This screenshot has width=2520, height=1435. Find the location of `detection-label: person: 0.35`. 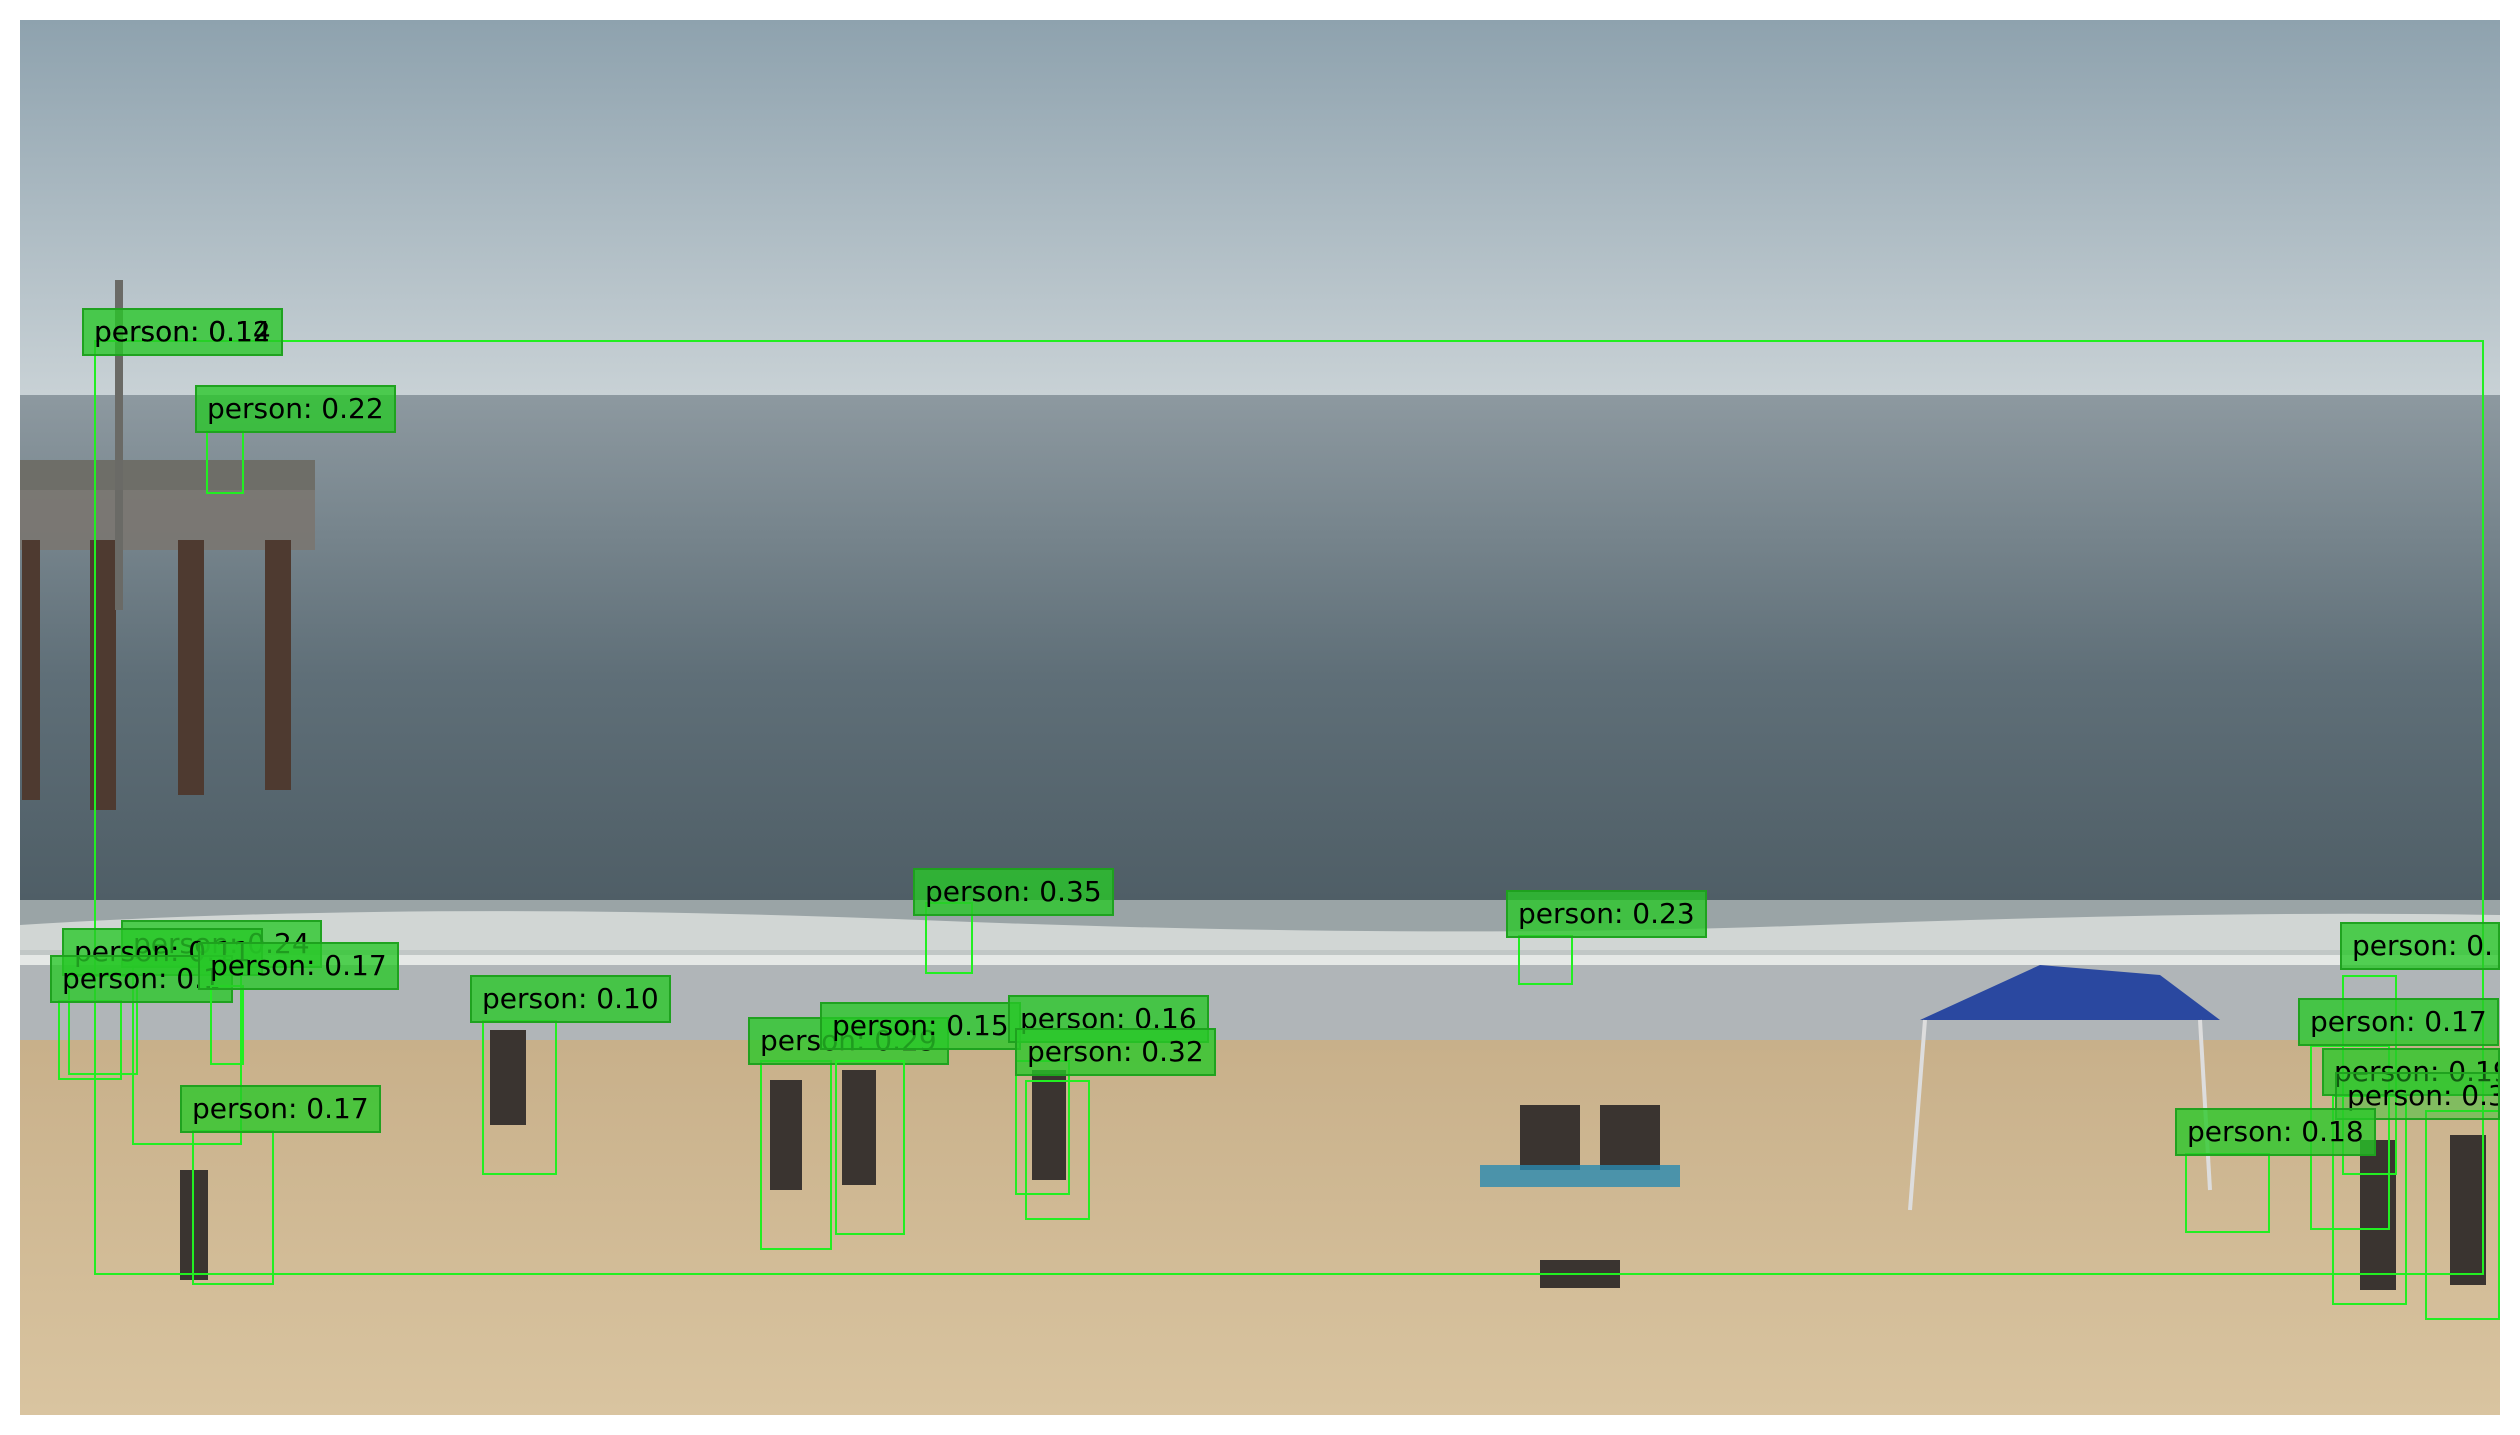

detection-label: person: 0.35 is located at coordinates (1013, 892).